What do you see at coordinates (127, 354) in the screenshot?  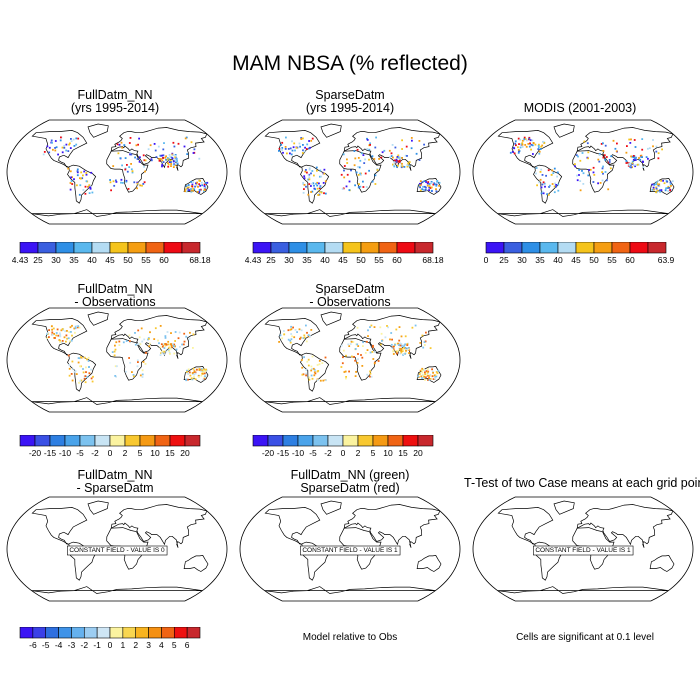 I see `station-dots` at bounding box center [127, 354].